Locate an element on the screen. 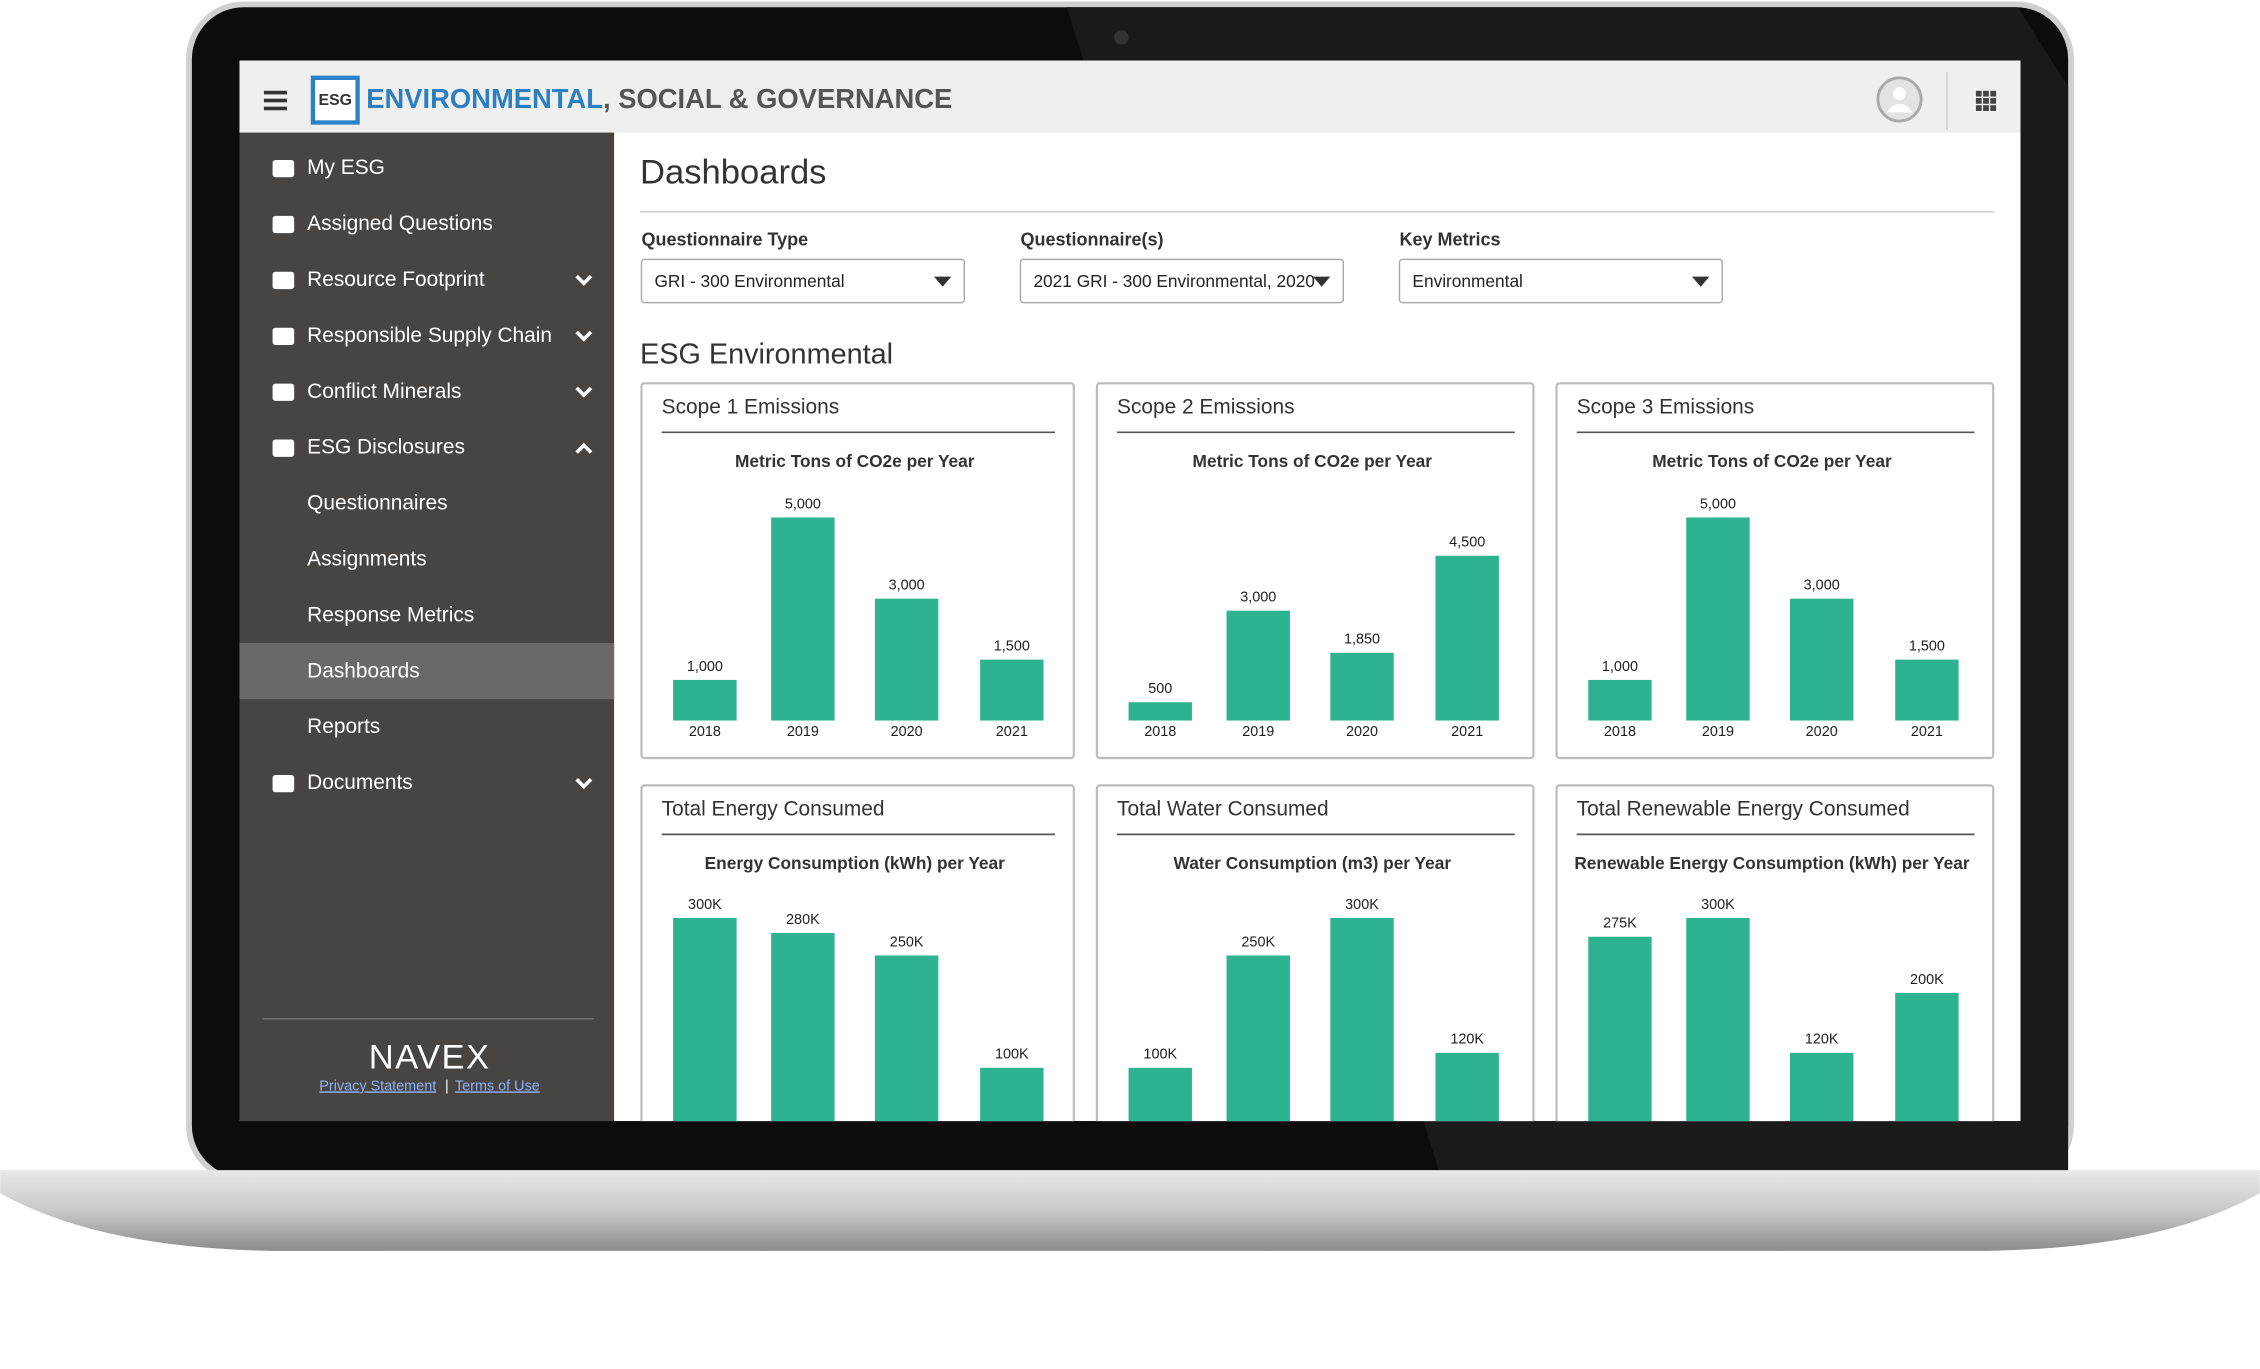 This screenshot has width=2260, height=1369. avatar-body is located at coordinates (1899, 108).